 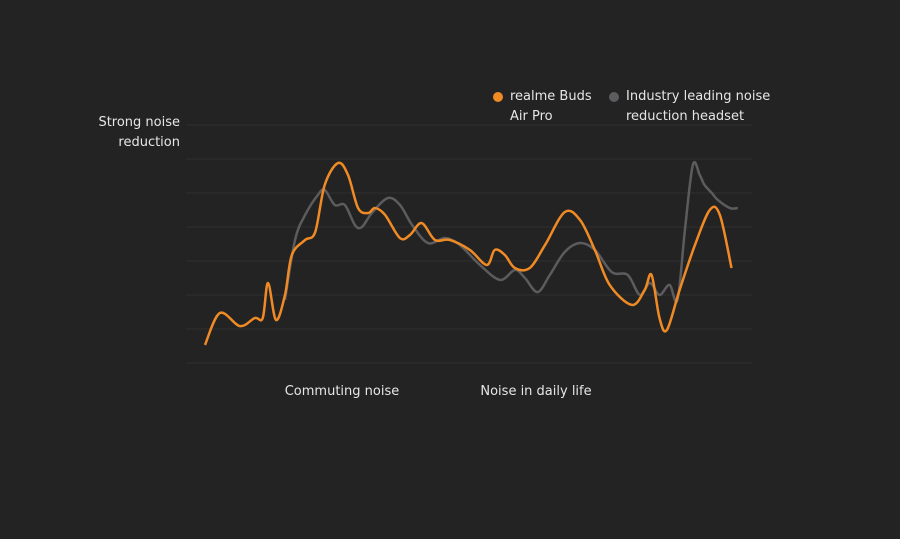 What do you see at coordinates (551, 106) in the screenshot?
I see `legend-label: realme Buds Air Pro` at bounding box center [551, 106].